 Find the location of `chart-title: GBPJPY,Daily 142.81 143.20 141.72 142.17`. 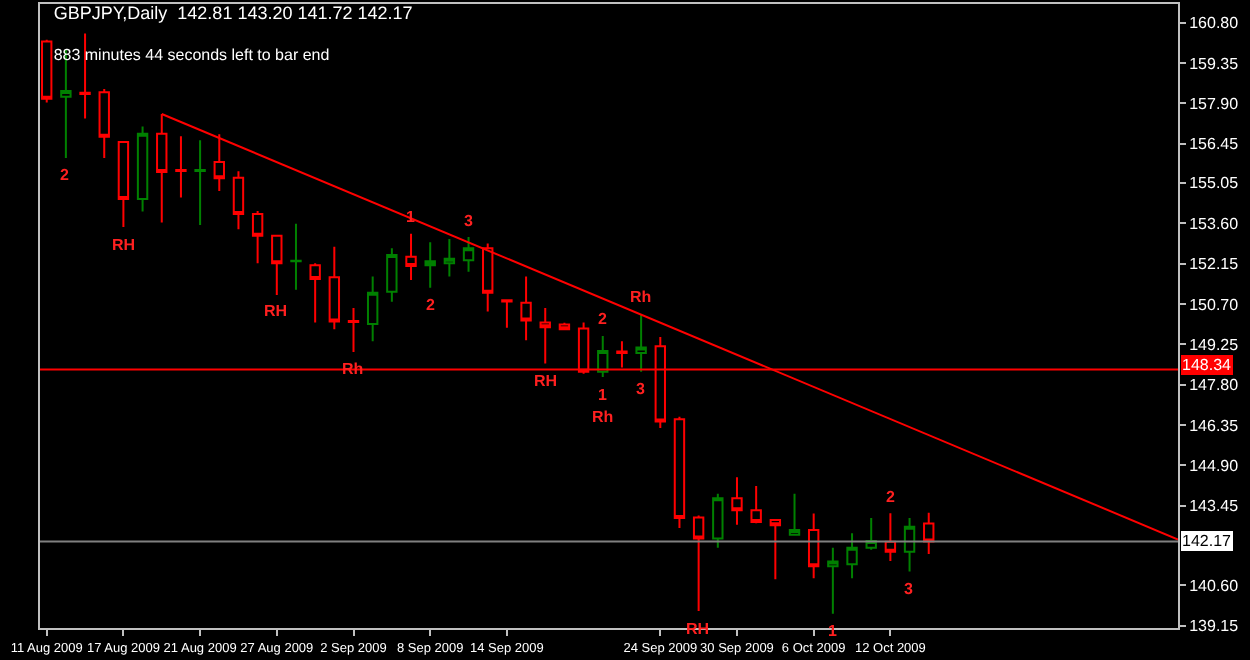

chart-title: GBPJPY,Daily 142.81 143.20 141.72 142.17 is located at coordinates (233, 13).